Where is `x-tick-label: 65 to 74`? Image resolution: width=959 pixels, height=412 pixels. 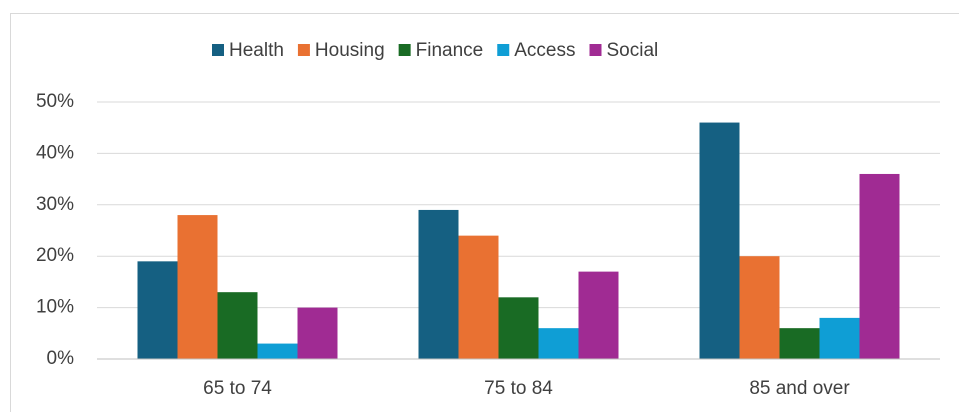 x-tick-label: 65 to 74 is located at coordinates (237, 388).